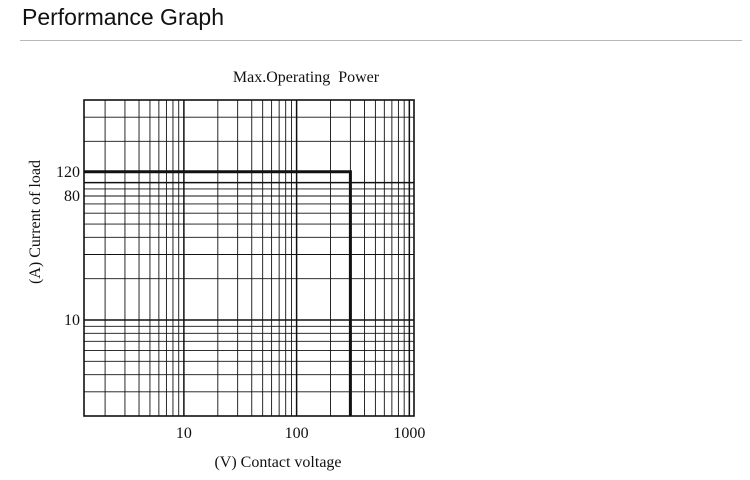  Describe the element at coordinates (297, 433) in the screenshot. I see `x-tick-label: 100` at that location.